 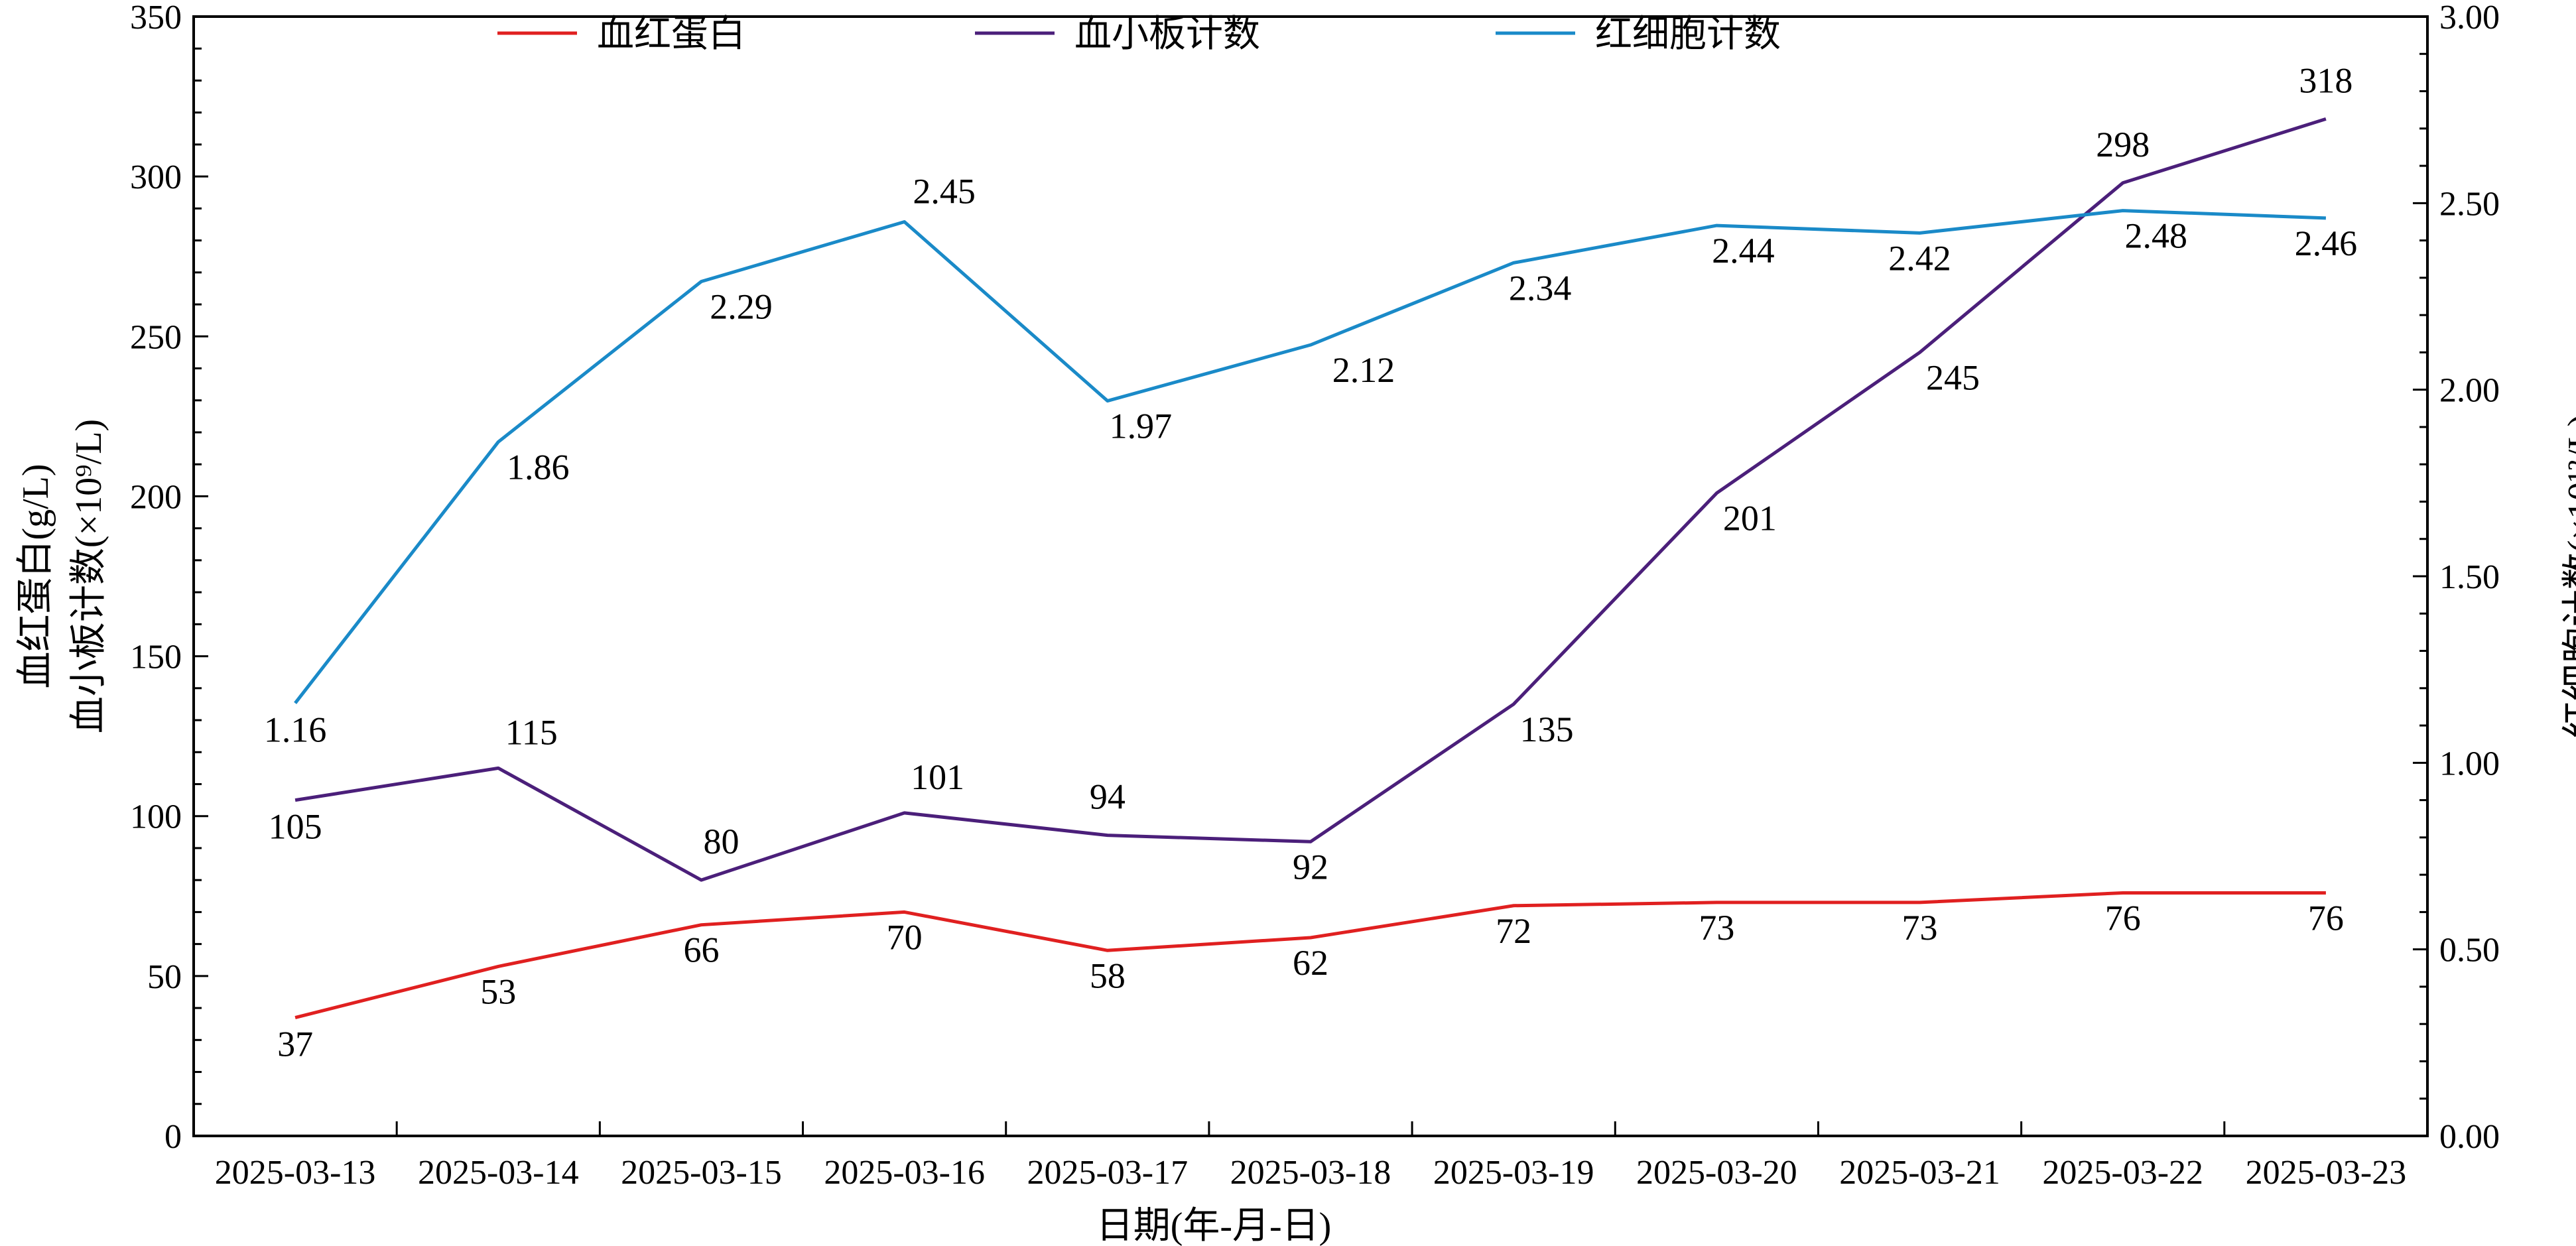 What do you see at coordinates (1108, 976) in the screenshot?
I see `data-label: 58` at bounding box center [1108, 976].